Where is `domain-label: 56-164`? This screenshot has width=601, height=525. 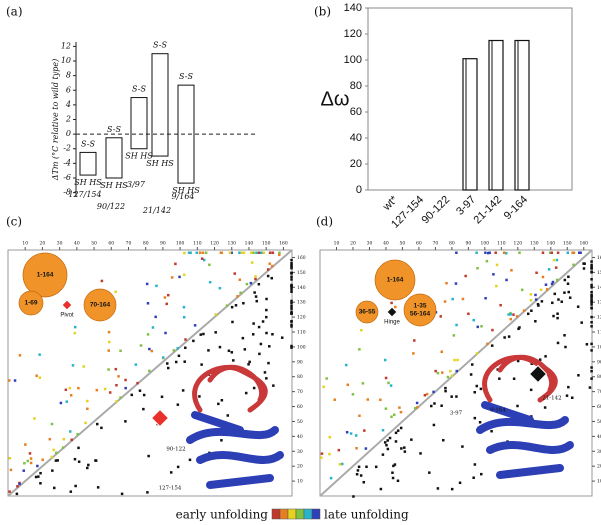 domain-label: 56-164 is located at coordinates (420, 314).